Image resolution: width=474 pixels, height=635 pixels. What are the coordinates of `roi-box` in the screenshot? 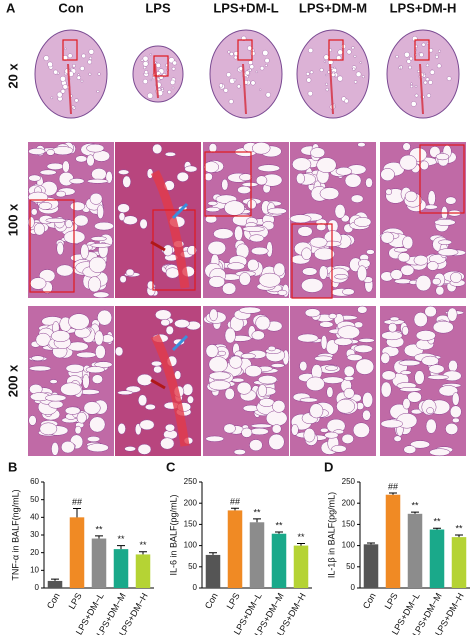 It's located at (70, 50).